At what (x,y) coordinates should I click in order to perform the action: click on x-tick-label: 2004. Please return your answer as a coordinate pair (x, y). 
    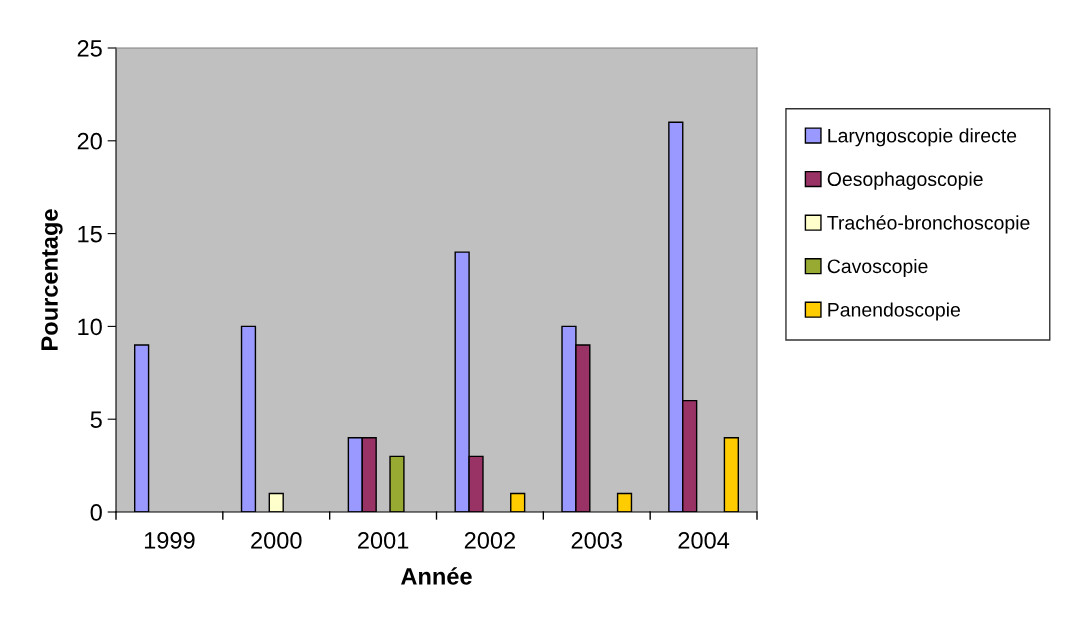
    Looking at the image, I should click on (704, 540).